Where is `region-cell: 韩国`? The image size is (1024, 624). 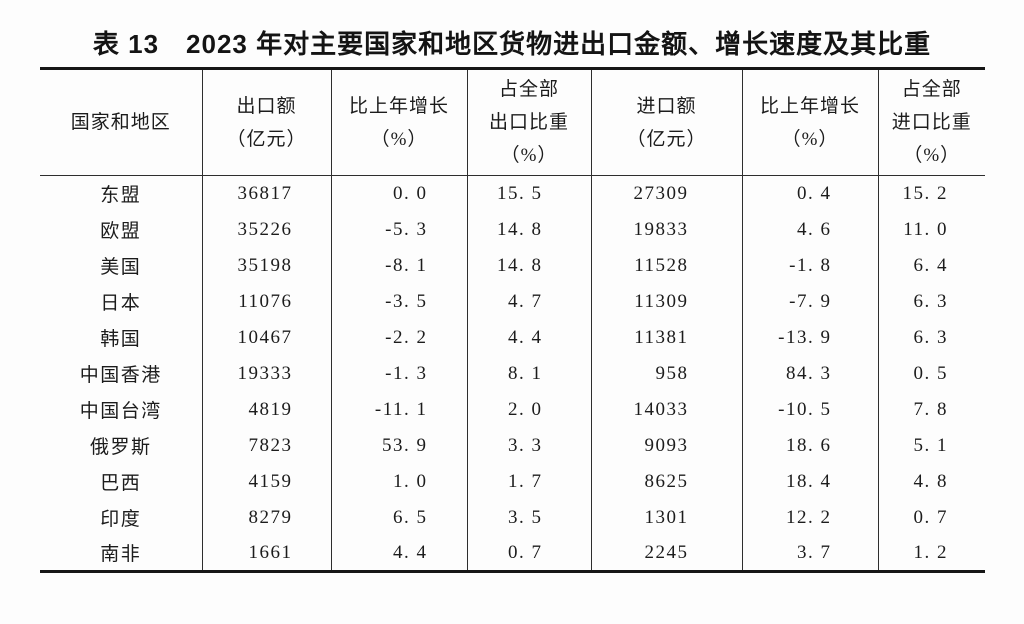
region-cell: 韩国 is located at coordinates (121, 339).